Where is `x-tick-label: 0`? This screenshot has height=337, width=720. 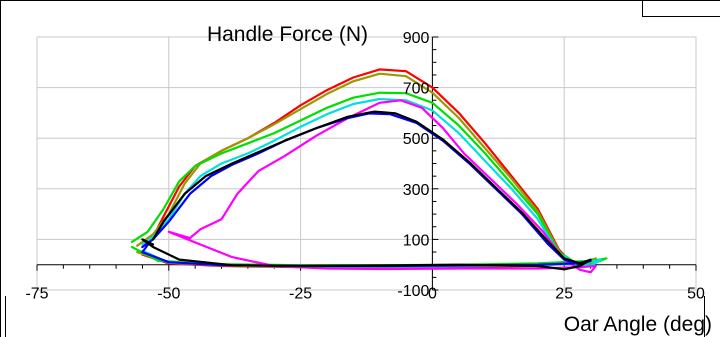
x-tick-label: 0 is located at coordinates (432, 294).